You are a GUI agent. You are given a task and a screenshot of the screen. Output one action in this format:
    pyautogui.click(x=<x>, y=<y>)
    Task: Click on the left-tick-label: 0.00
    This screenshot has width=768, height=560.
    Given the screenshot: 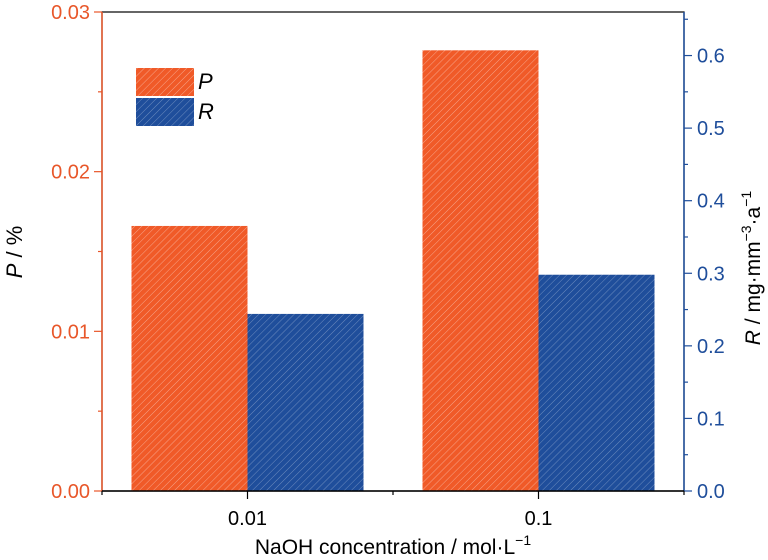 What is the action you would take?
    pyautogui.click(x=70, y=492)
    